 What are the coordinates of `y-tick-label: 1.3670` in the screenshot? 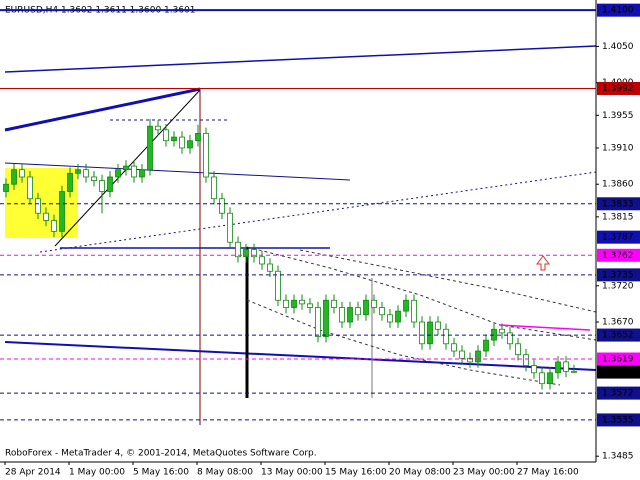 It's located at (618, 323).